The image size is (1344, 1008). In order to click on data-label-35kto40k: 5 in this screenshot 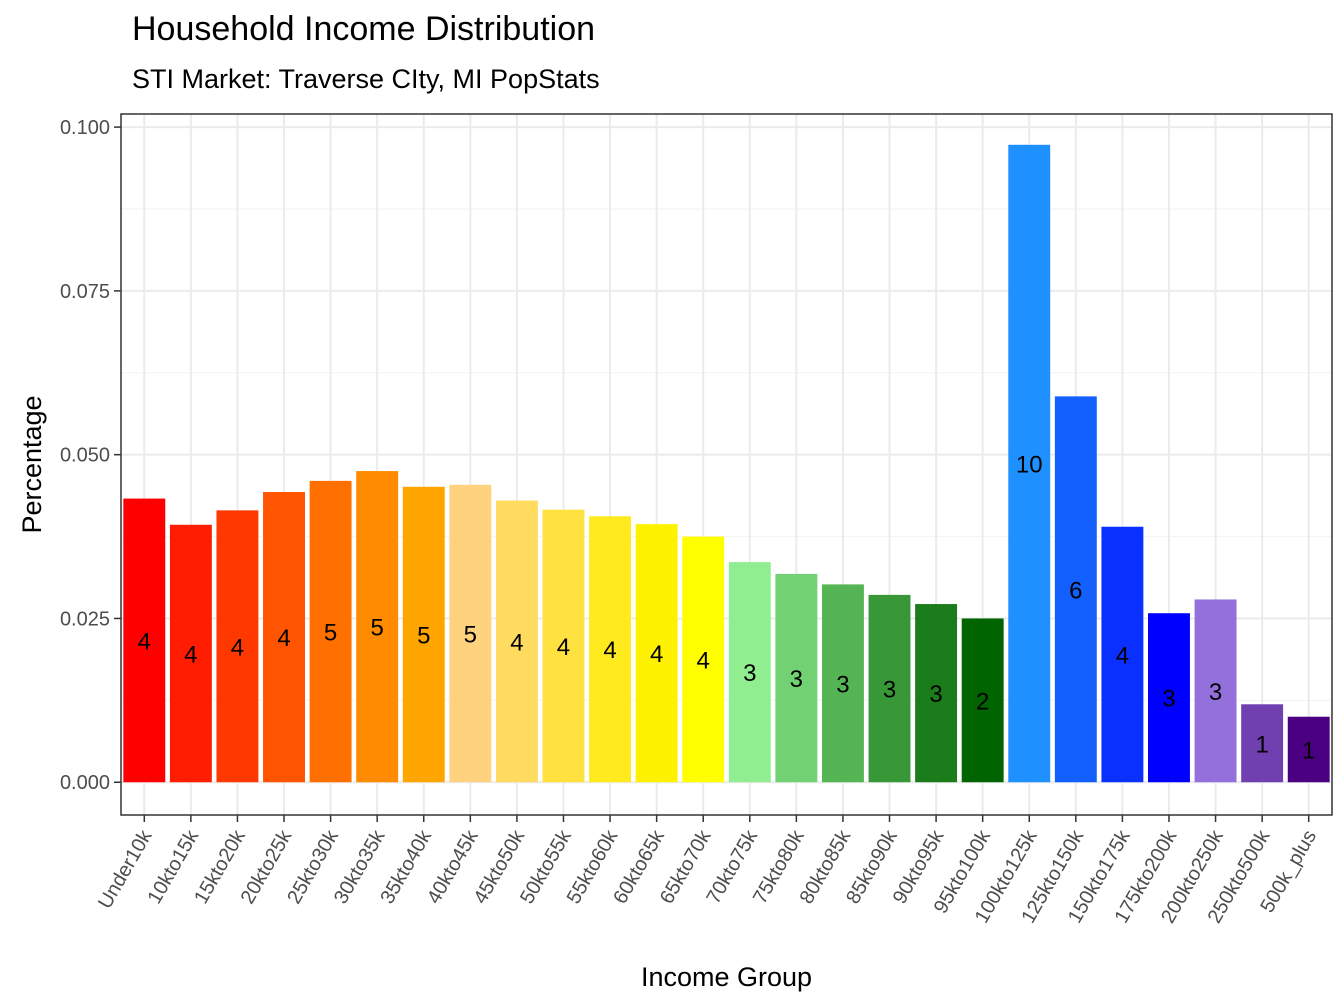, I will do `click(423, 636)`.